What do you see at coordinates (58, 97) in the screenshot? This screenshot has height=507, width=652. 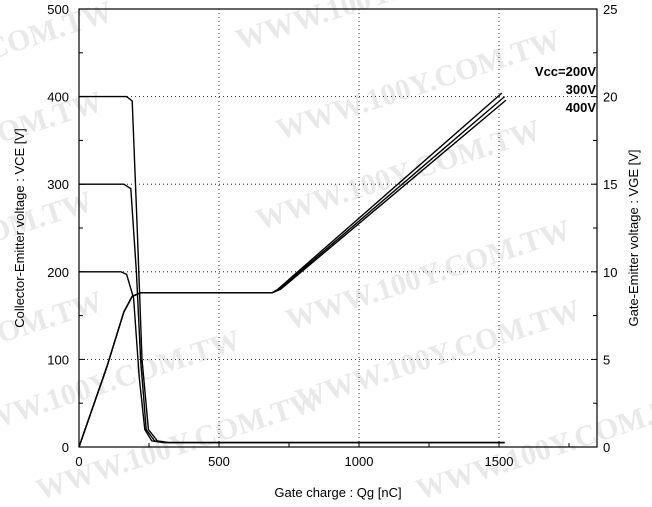 I see `y-left-tick-label: 400` at bounding box center [58, 97].